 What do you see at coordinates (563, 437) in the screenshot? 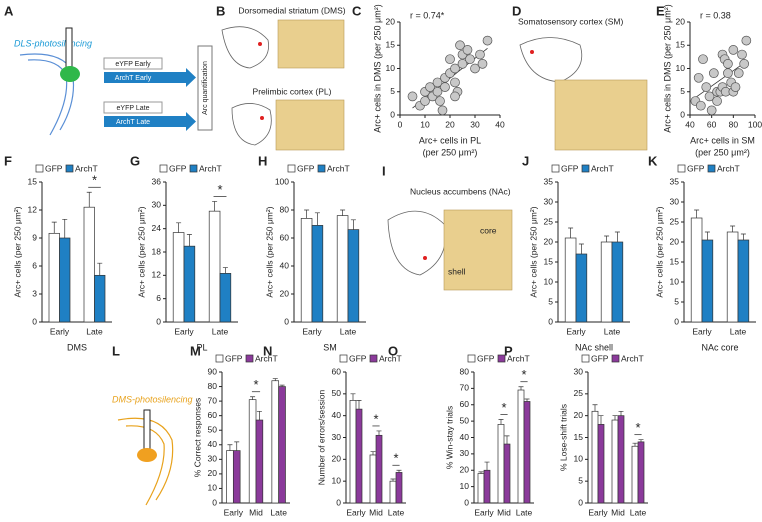
I see `y-axis-label: % Lose-shift trials` at bounding box center [563, 437].